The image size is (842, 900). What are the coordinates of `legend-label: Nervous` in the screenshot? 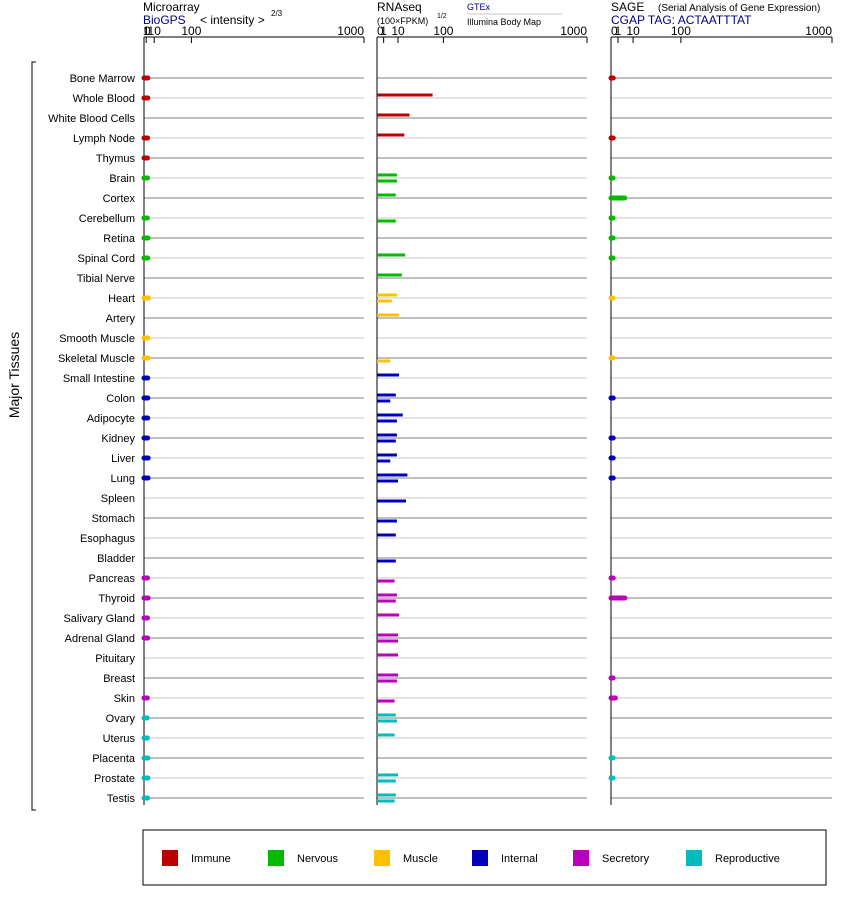 It's located at (317, 859).